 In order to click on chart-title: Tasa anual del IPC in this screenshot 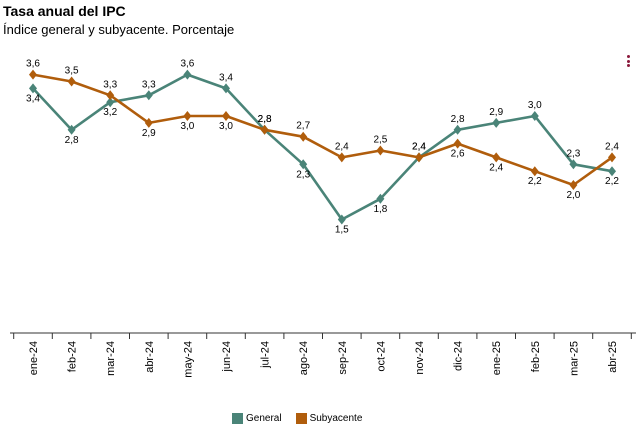, I will do `click(64, 11)`.